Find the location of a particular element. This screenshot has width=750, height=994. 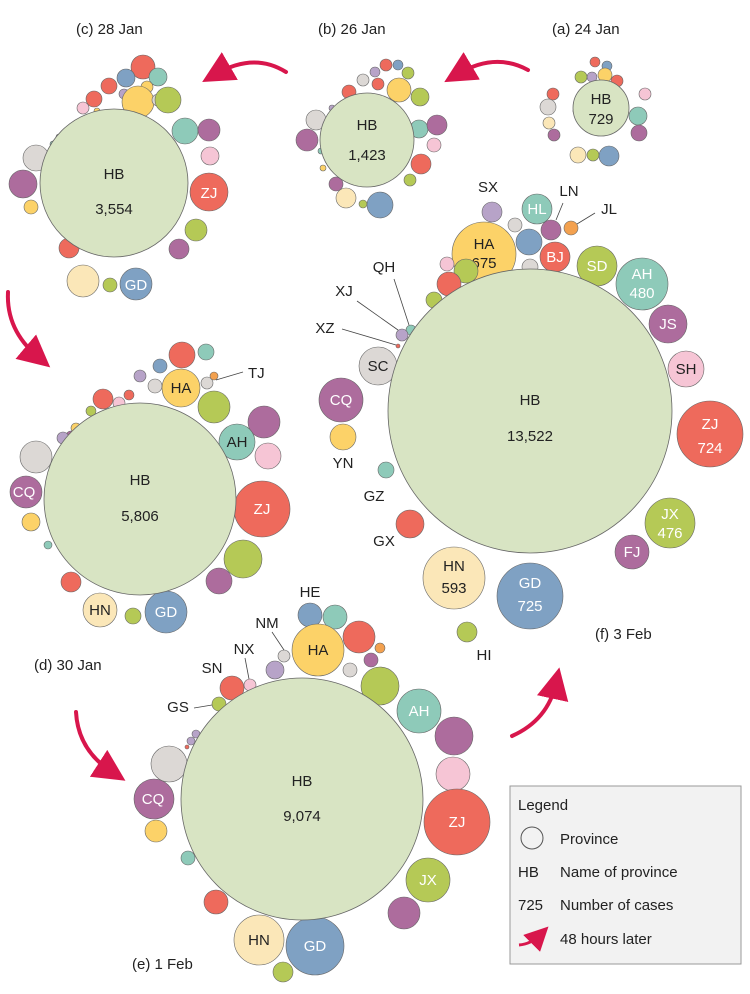

arrow-e-to-f is located at coordinates (539, 702).